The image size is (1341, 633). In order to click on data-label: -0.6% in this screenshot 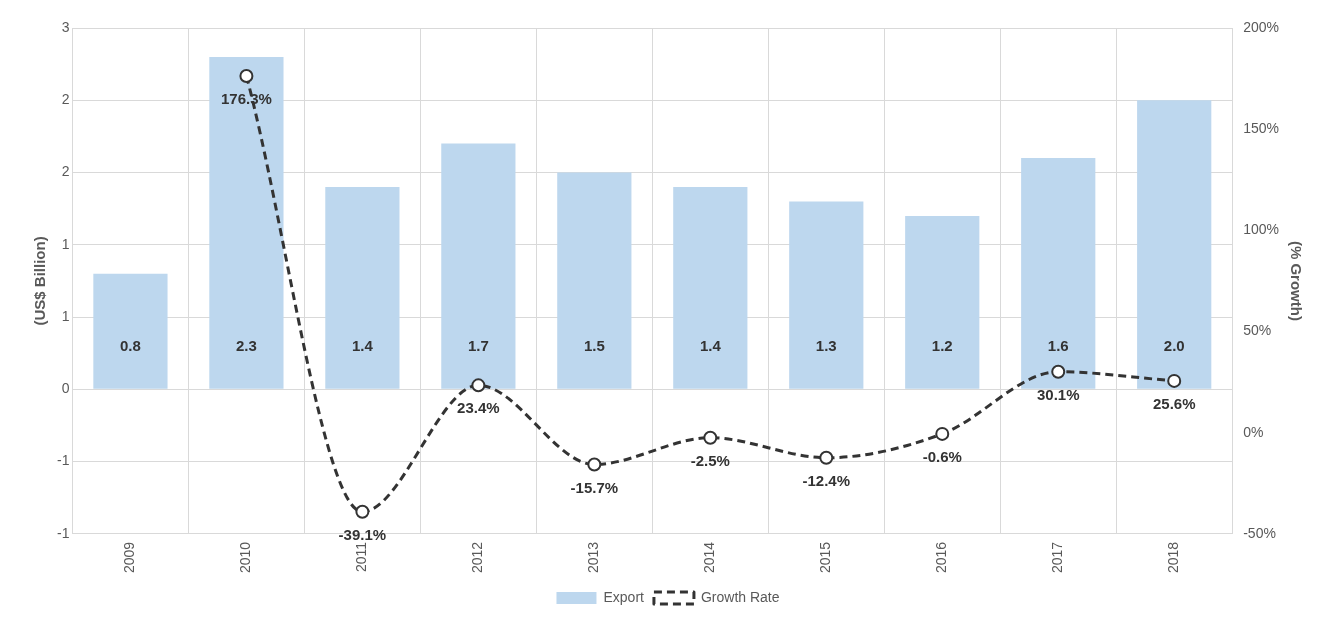, I will do `click(942, 457)`.